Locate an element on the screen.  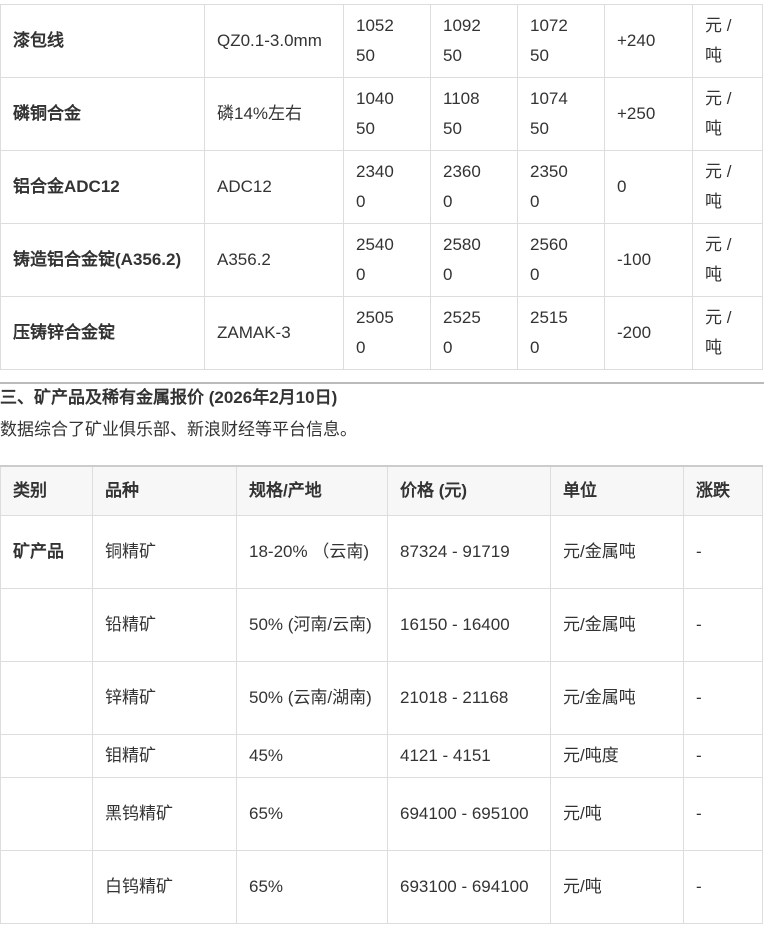
price-change-cell: 0 is located at coordinates (648, 187).